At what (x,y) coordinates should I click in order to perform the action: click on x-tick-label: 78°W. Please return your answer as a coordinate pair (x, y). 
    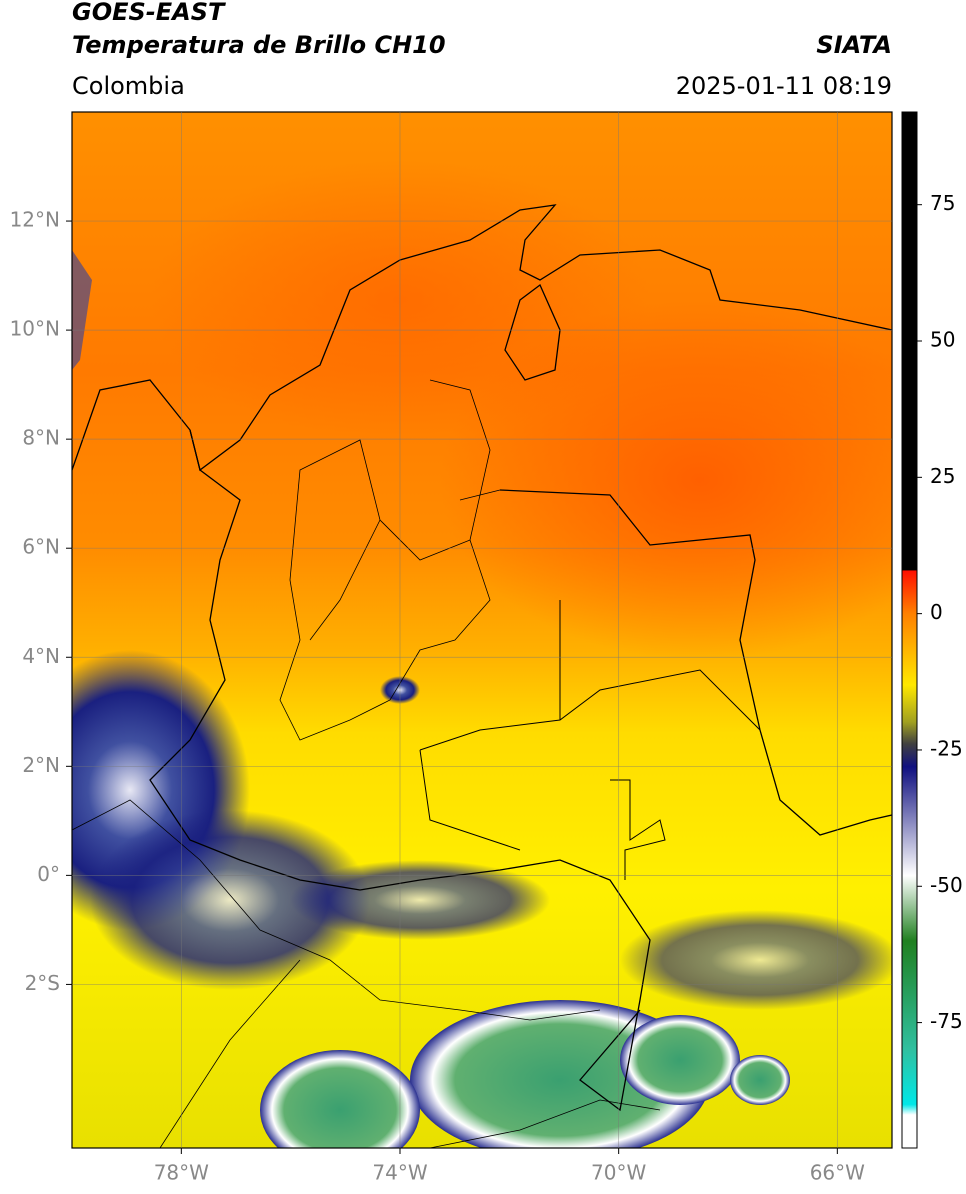
    Looking at the image, I should click on (181, 1173).